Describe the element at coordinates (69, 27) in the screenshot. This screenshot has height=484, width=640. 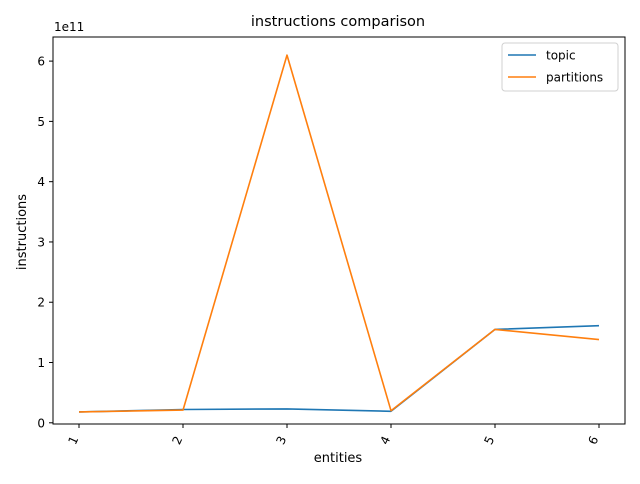
I see `y-offset-label: 1e11` at that location.